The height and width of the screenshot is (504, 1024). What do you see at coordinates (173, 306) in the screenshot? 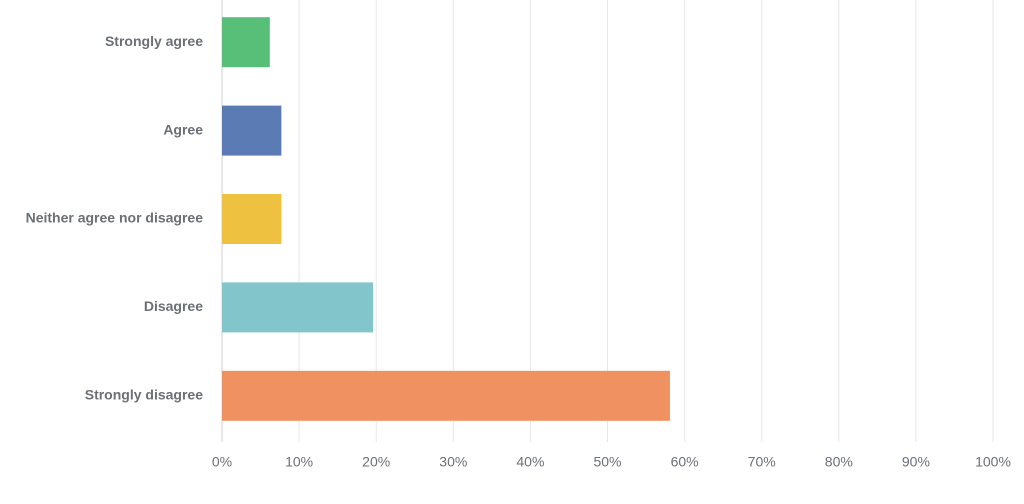
I see `y-tick-label: Disagree` at bounding box center [173, 306].